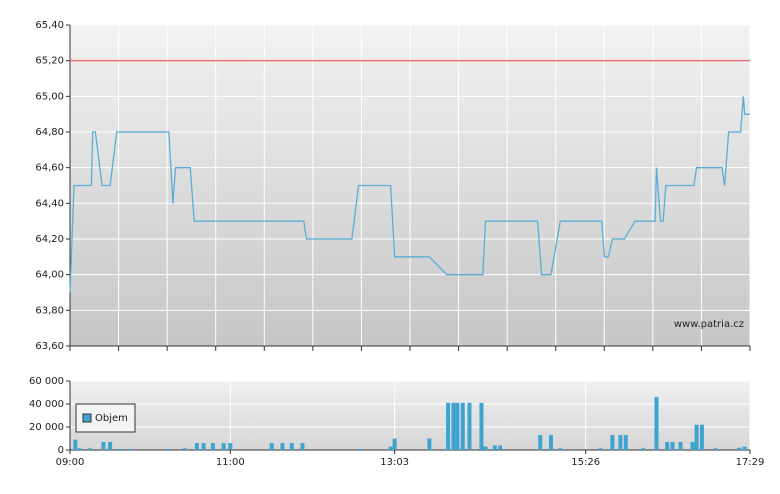 This screenshot has width=780, height=494. I want to click on x-tick-label: 09:00, so click(70, 462).